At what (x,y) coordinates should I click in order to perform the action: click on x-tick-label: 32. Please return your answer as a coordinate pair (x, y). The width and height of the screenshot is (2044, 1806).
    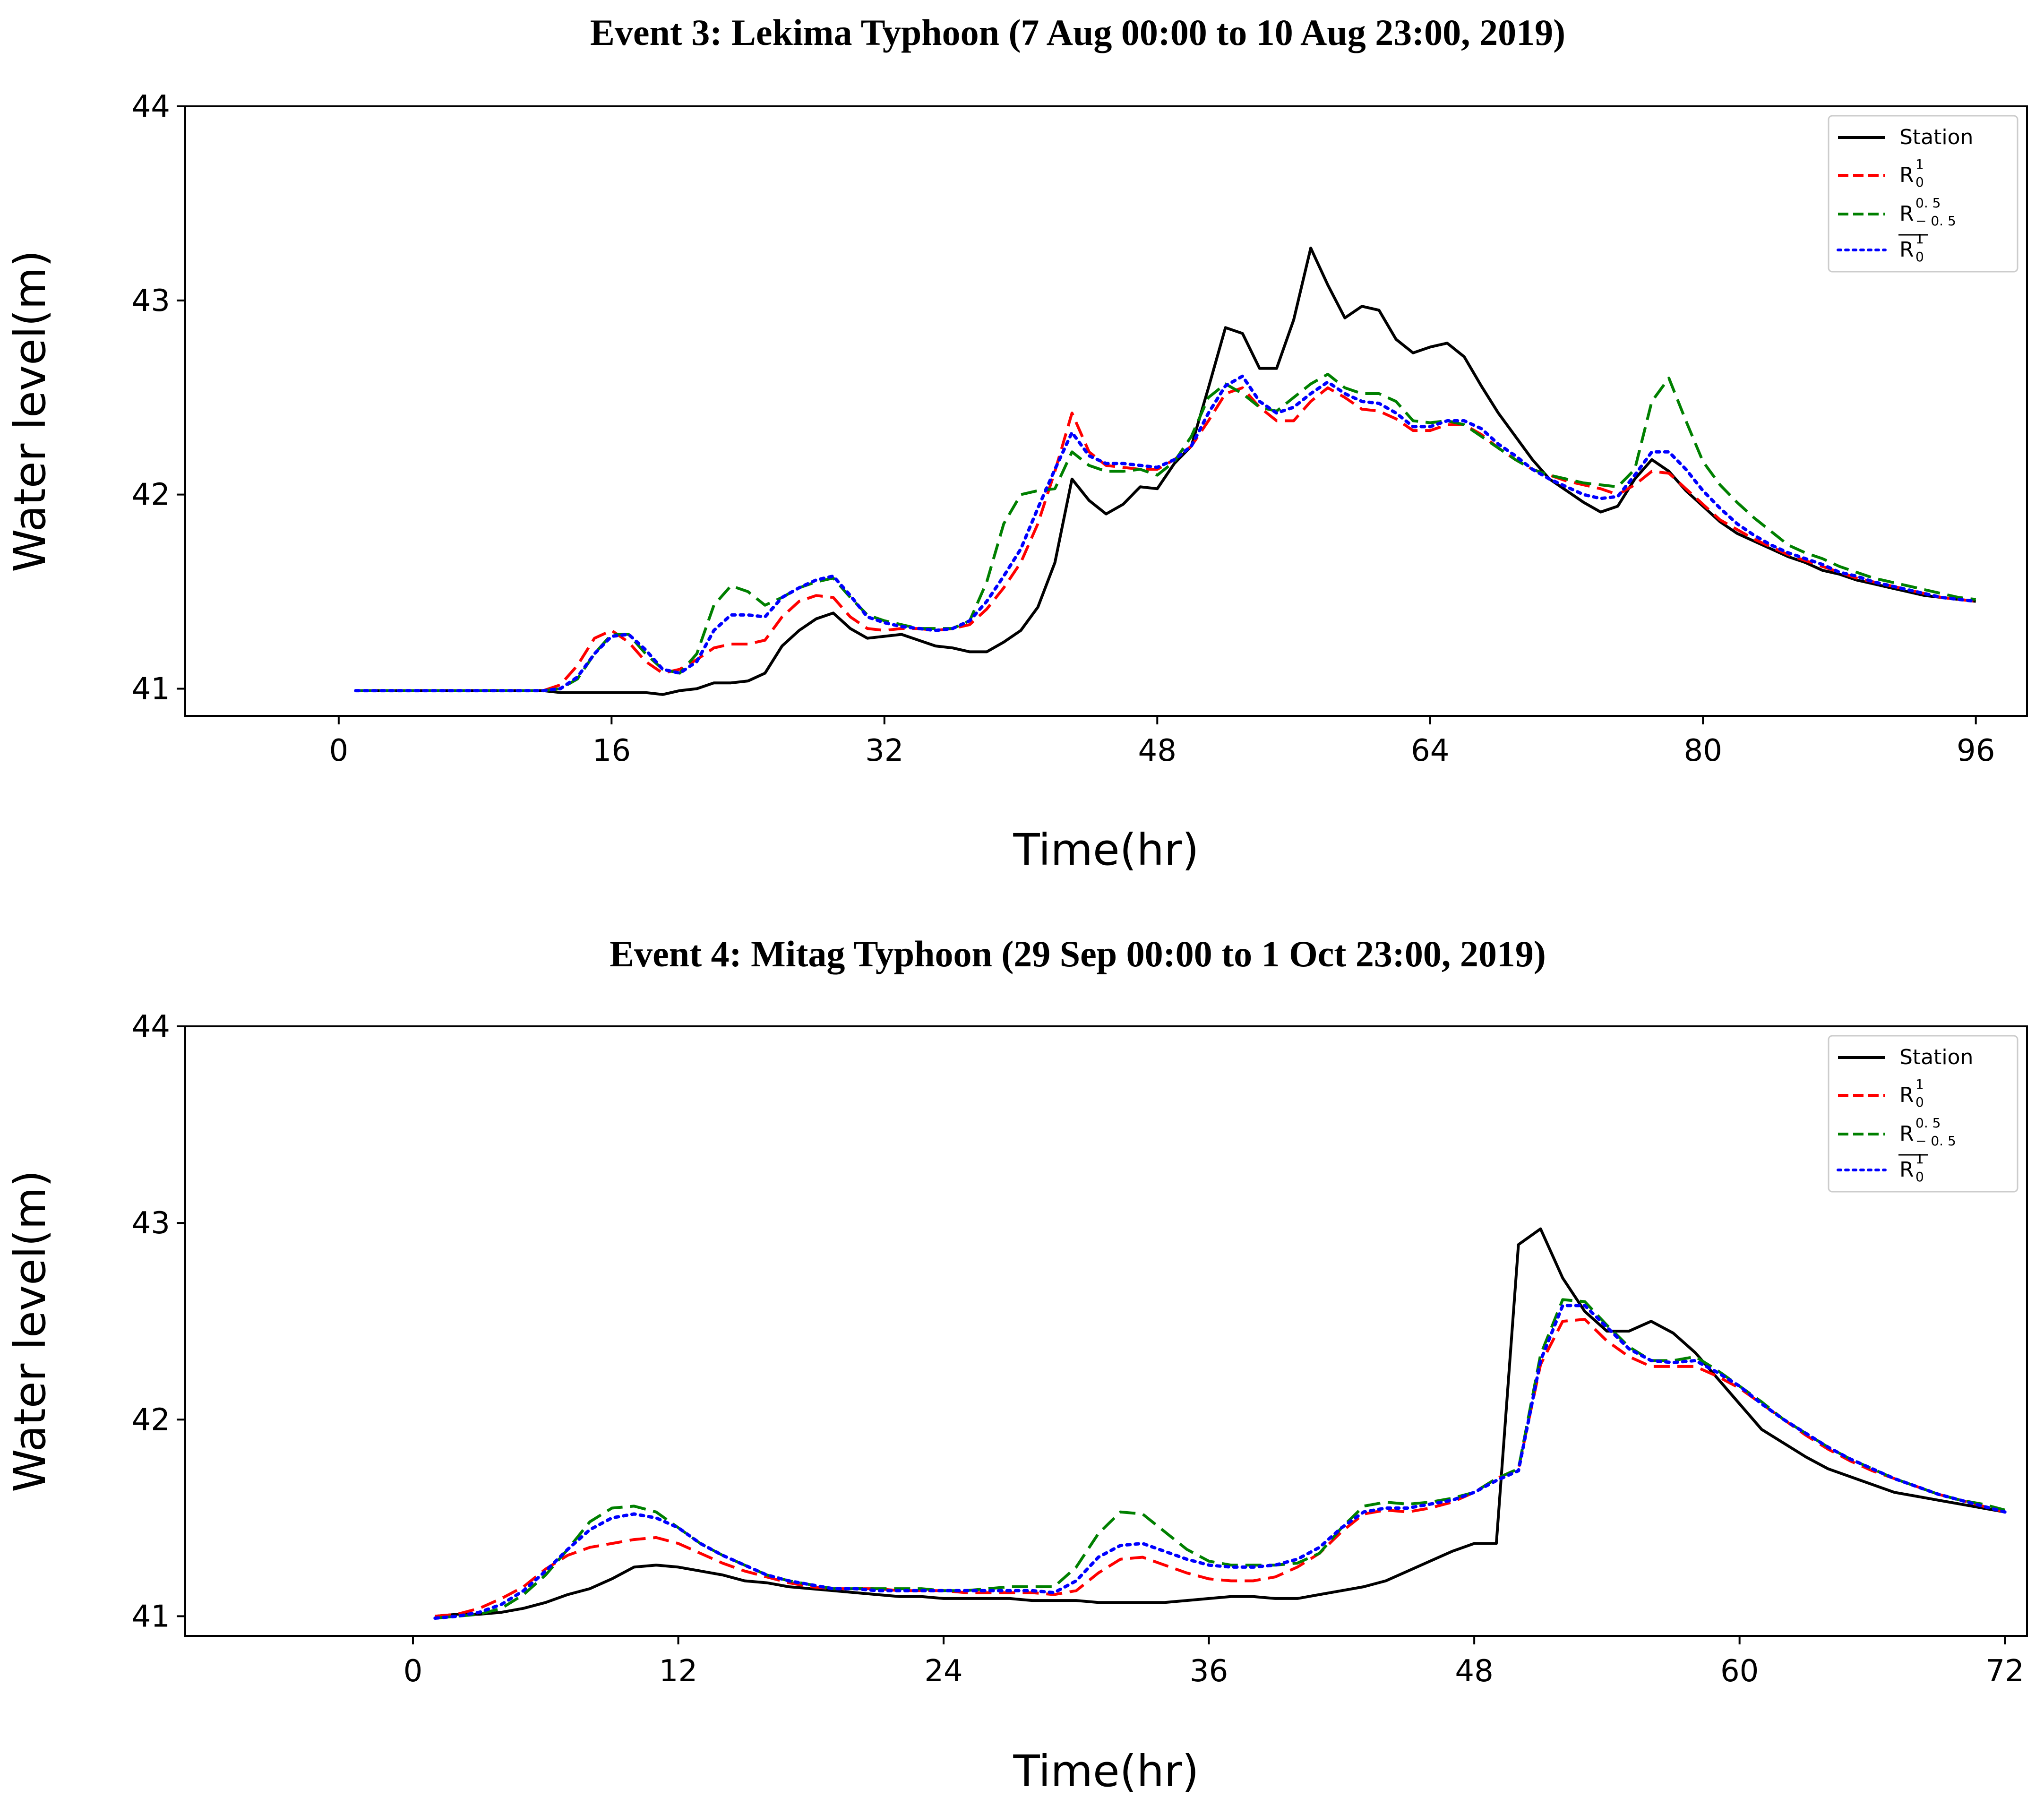
    Looking at the image, I should click on (884, 750).